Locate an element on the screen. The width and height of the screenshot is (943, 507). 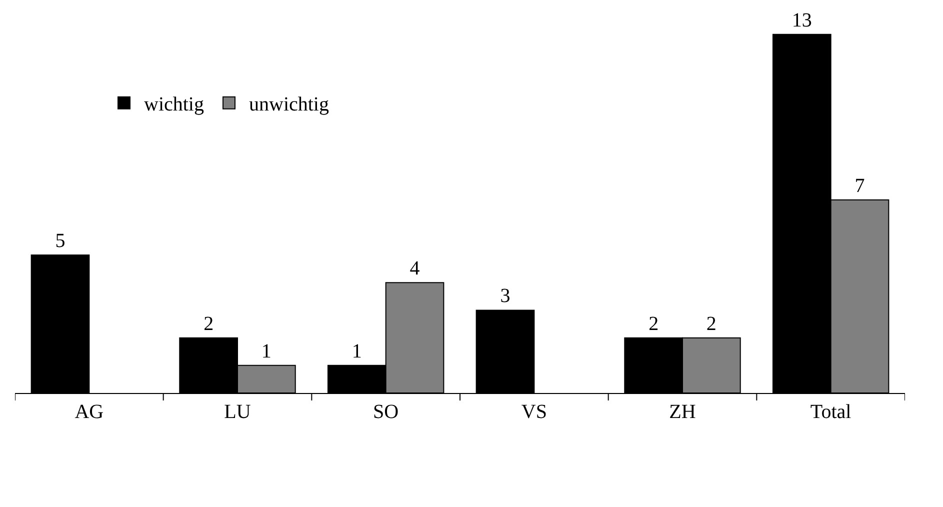
x-tick-label: SO is located at coordinates (386, 412).